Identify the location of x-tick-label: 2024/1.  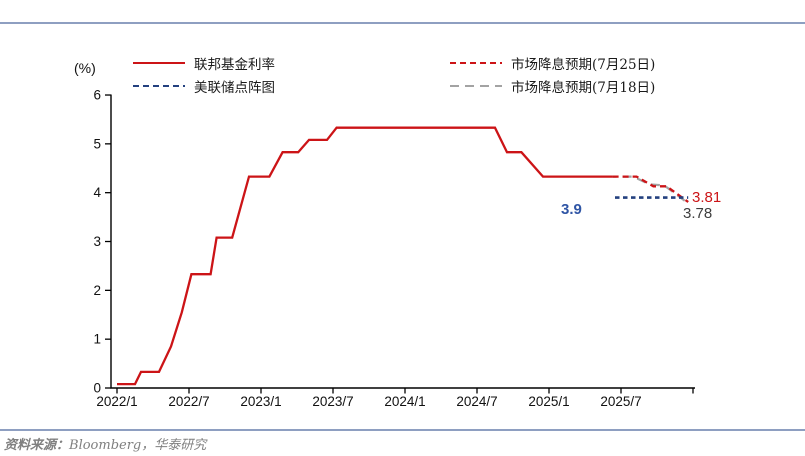
(404, 401).